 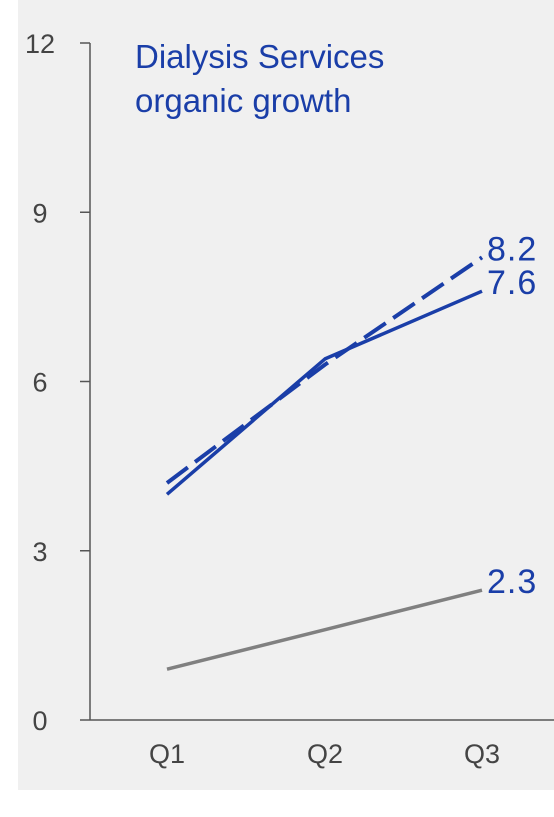 I want to click on x-tick-label: Q1, so click(x=167, y=754).